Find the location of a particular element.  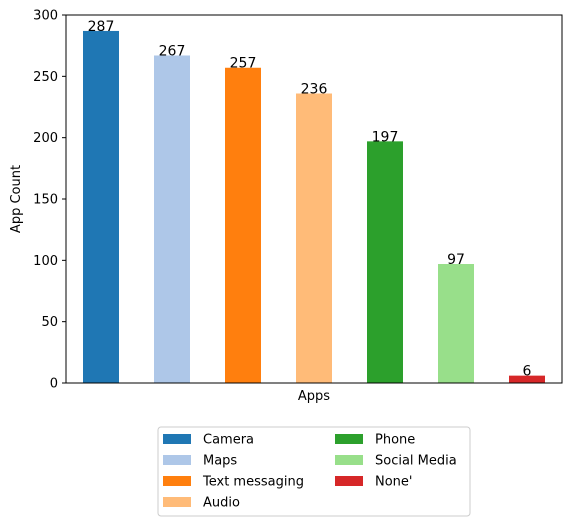

x-axis-title: Apps is located at coordinates (314, 396).